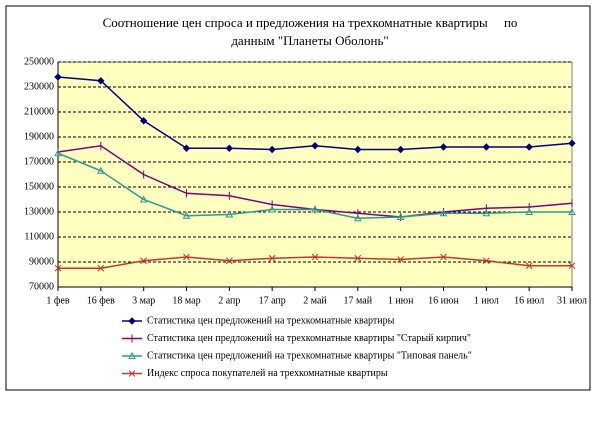 This screenshot has height=421, width=600. Describe the element at coordinates (186, 300) in the screenshot. I see `x-tick-label: 18 мар` at that location.